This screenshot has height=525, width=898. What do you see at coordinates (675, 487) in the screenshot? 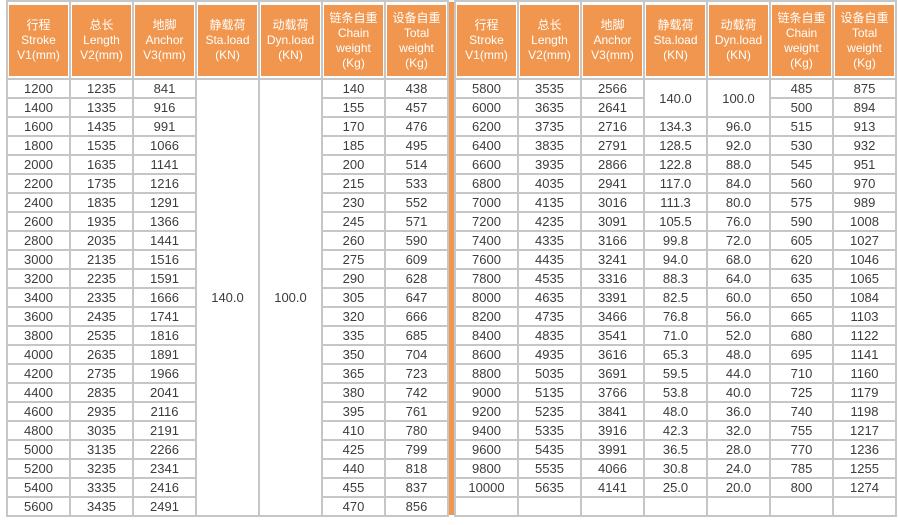
I see `cell-sta-load: 25.0` at bounding box center [675, 487].